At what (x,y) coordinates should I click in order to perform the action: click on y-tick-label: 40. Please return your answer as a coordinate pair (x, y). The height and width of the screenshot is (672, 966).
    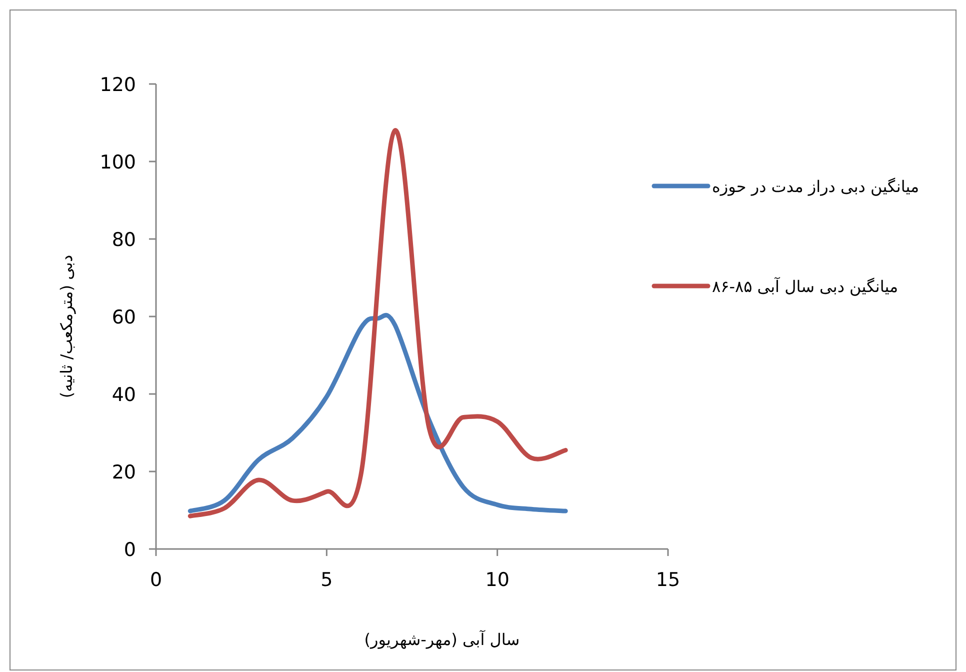
    Looking at the image, I should click on (124, 395).